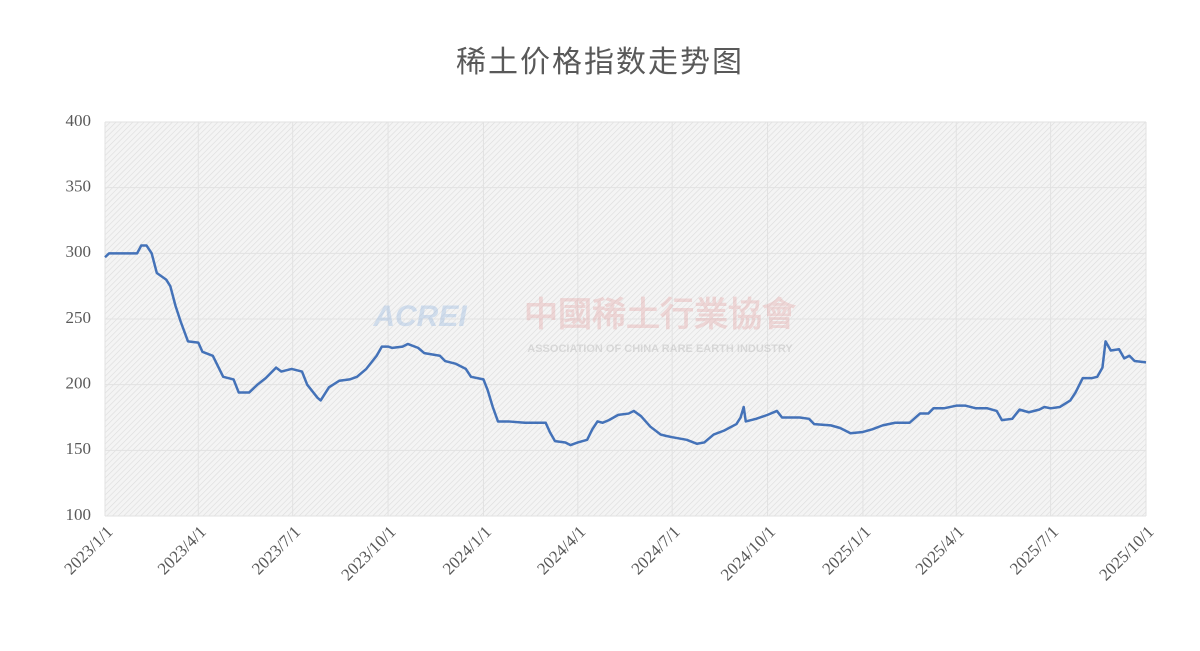 The height and width of the screenshot is (651, 1200). Describe the element at coordinates (368, 553) in the screenshot. I see `x-tick-label: 2023/10/1` at that location.